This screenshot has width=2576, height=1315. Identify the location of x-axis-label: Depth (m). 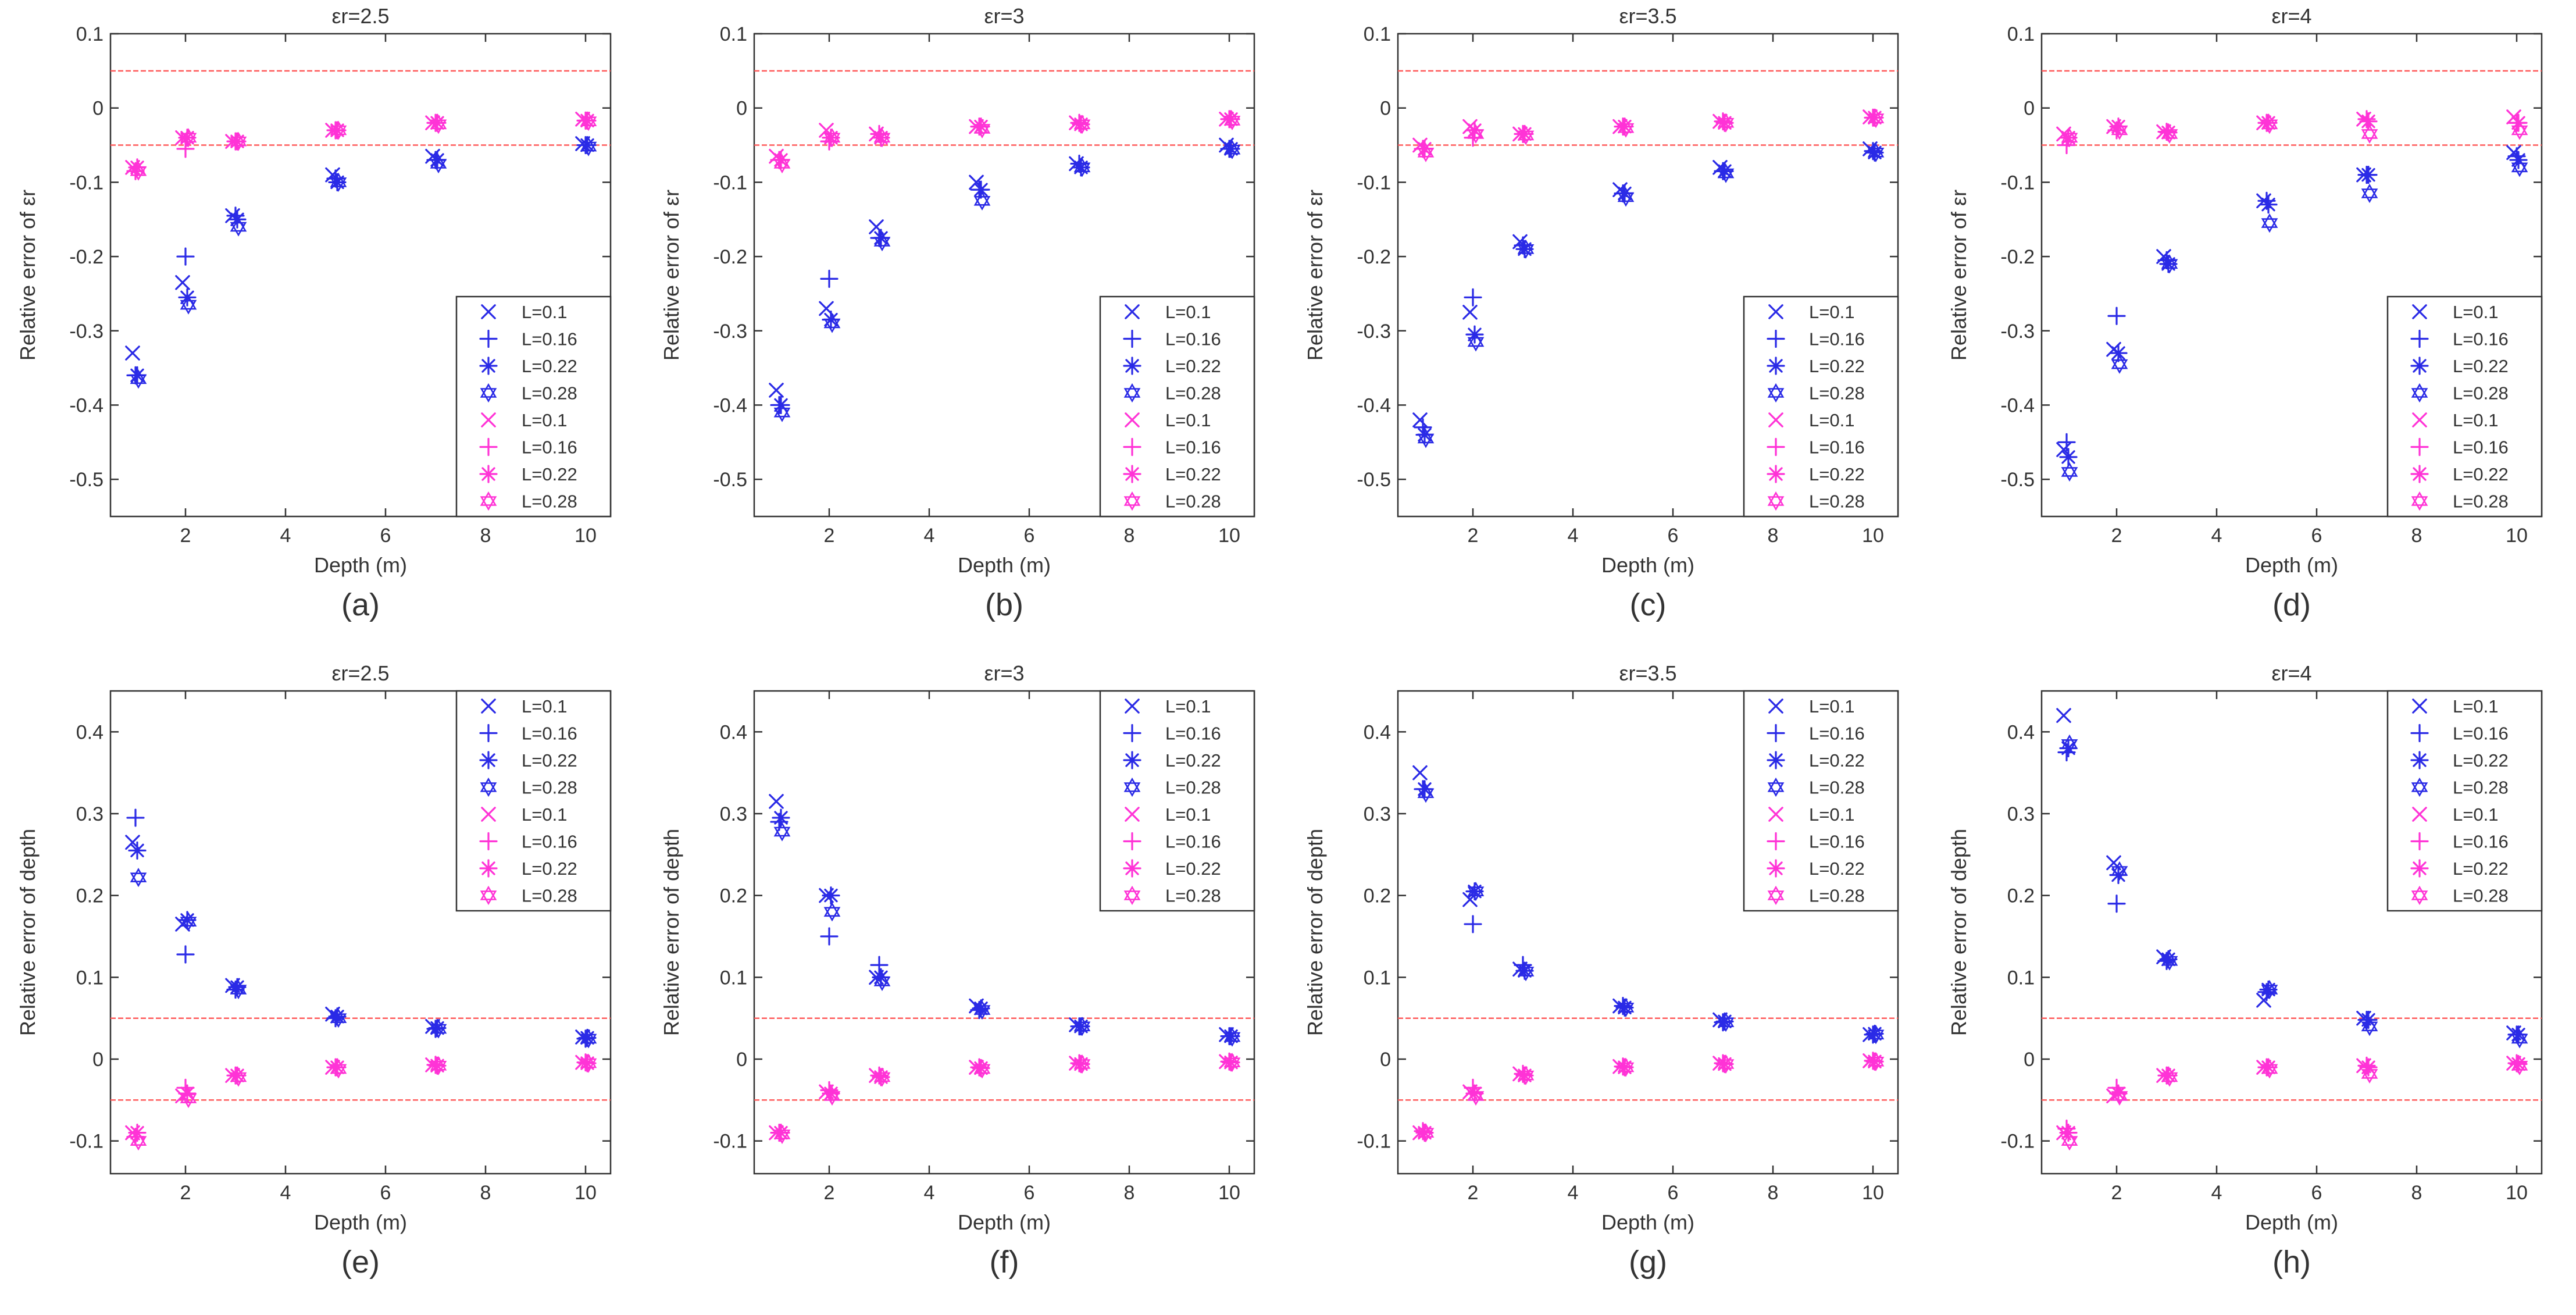
(1005, 565).